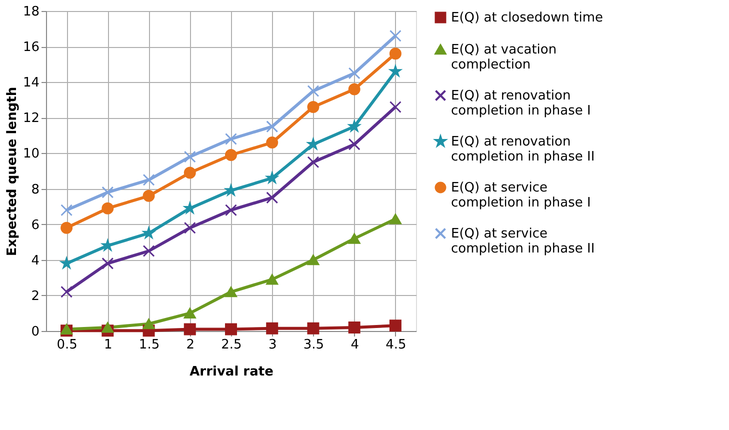  Describe the element at coordinates (521, 103) in the screenshot. I see `legend-label: E(Q) at renovation completion in phase I` at that location.